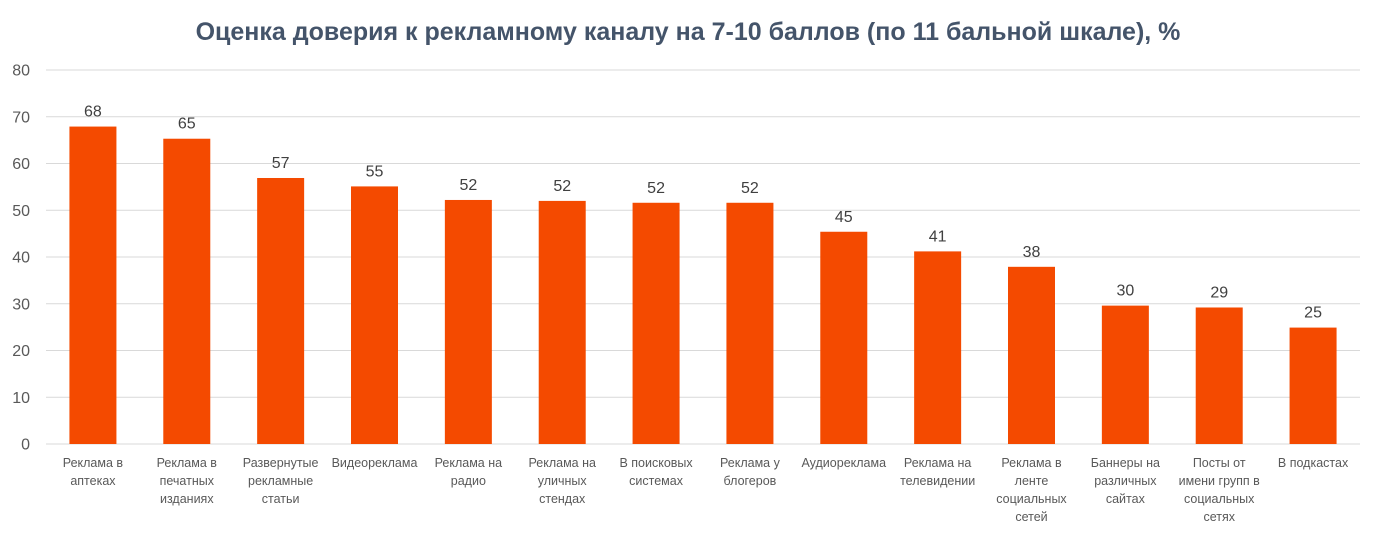  I want to click on y-tick-label: 30, so click(21, 304).